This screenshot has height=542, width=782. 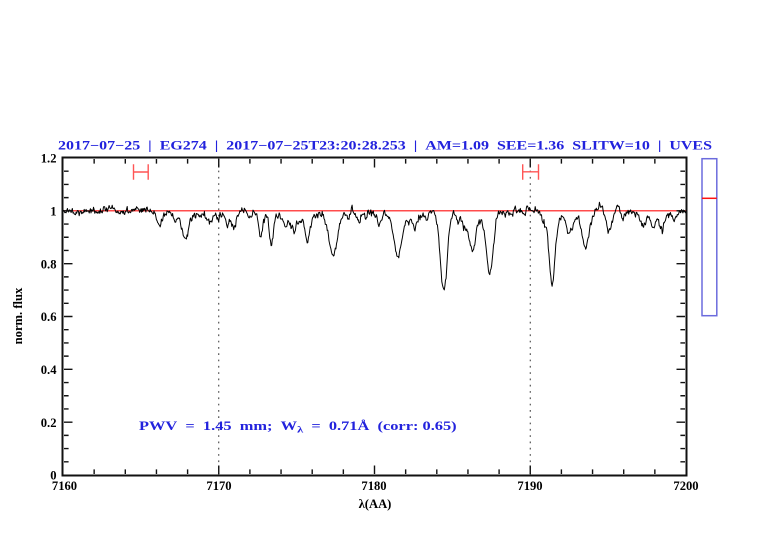 What do you see at coordinates (53, 212) in the screenshot?
I see `svg-text: 1` at bounding box center [53, 212].